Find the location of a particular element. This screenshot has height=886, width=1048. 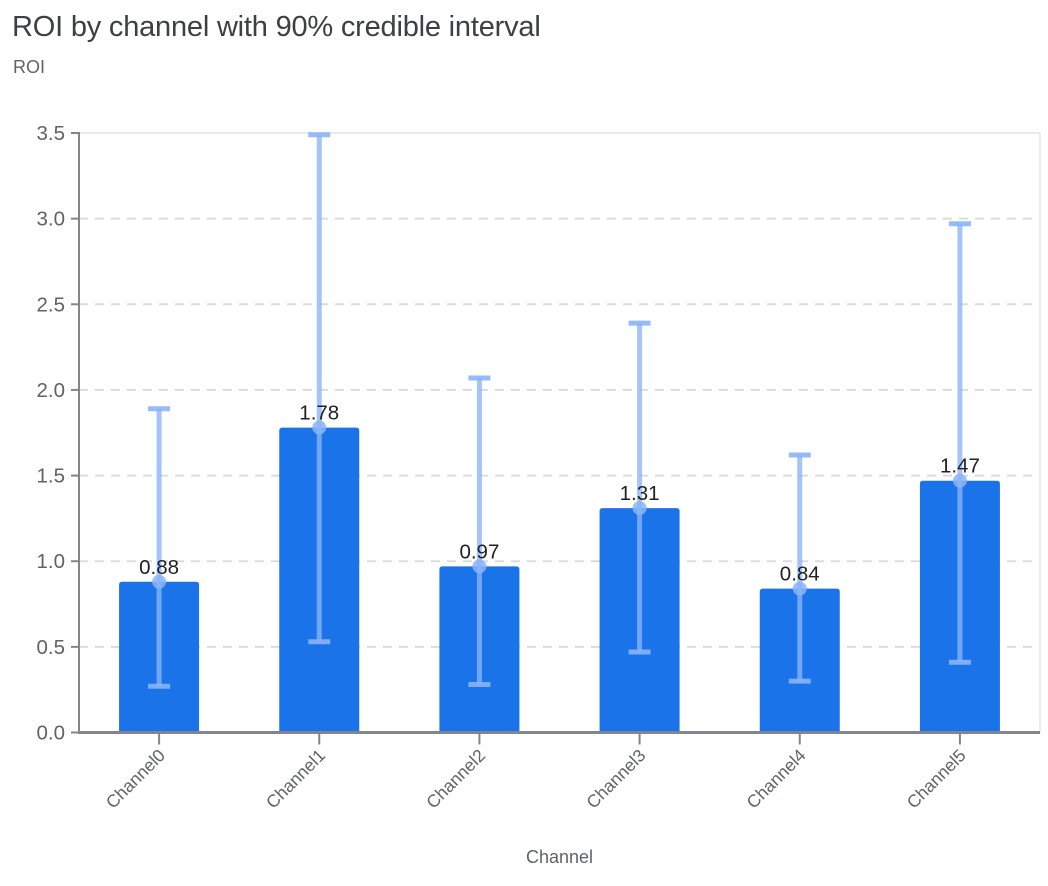

bar-value-label: 1.31 is located at coordinates (640, 493).